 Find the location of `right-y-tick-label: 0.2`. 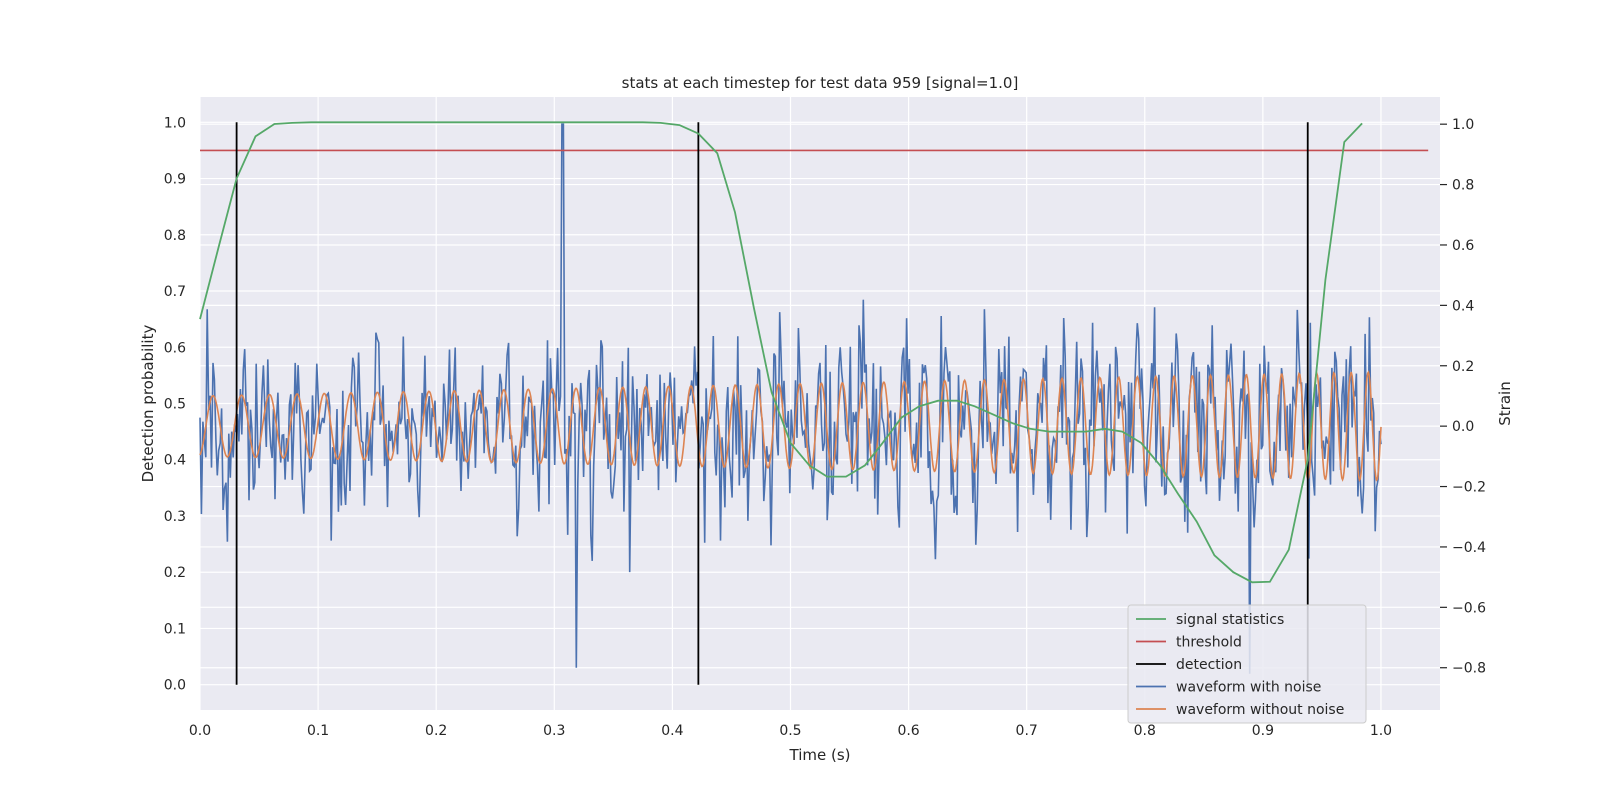

right-y-tick-label: 0.2 is located at coordinates (1463, 367).